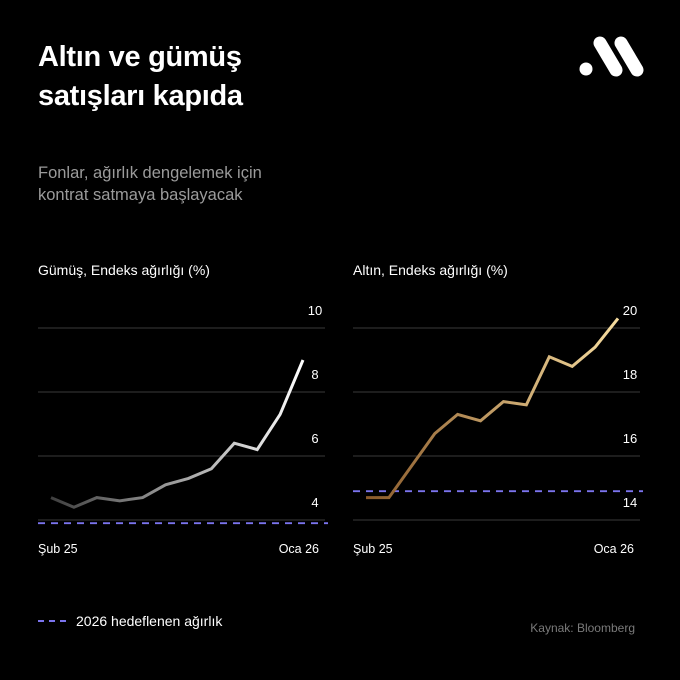 The image size is (680, 680). Describe the element at coordinates (315, 310) in the screenshot. I see `y-tick-label: 10` at that location.